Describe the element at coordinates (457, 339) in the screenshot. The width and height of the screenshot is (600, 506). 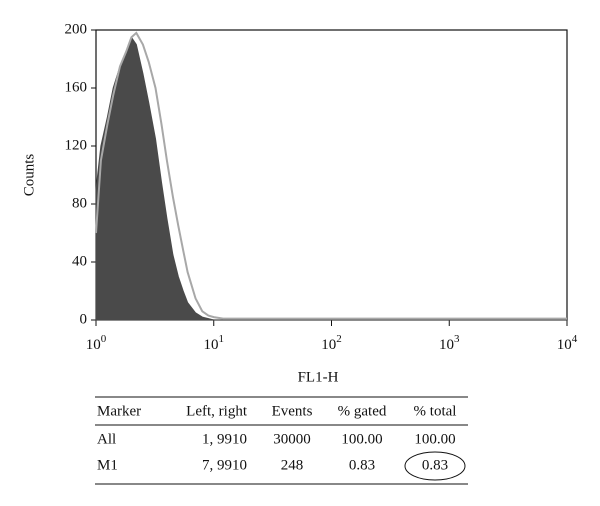
I see `x-tick-exponent: 3` at that location.